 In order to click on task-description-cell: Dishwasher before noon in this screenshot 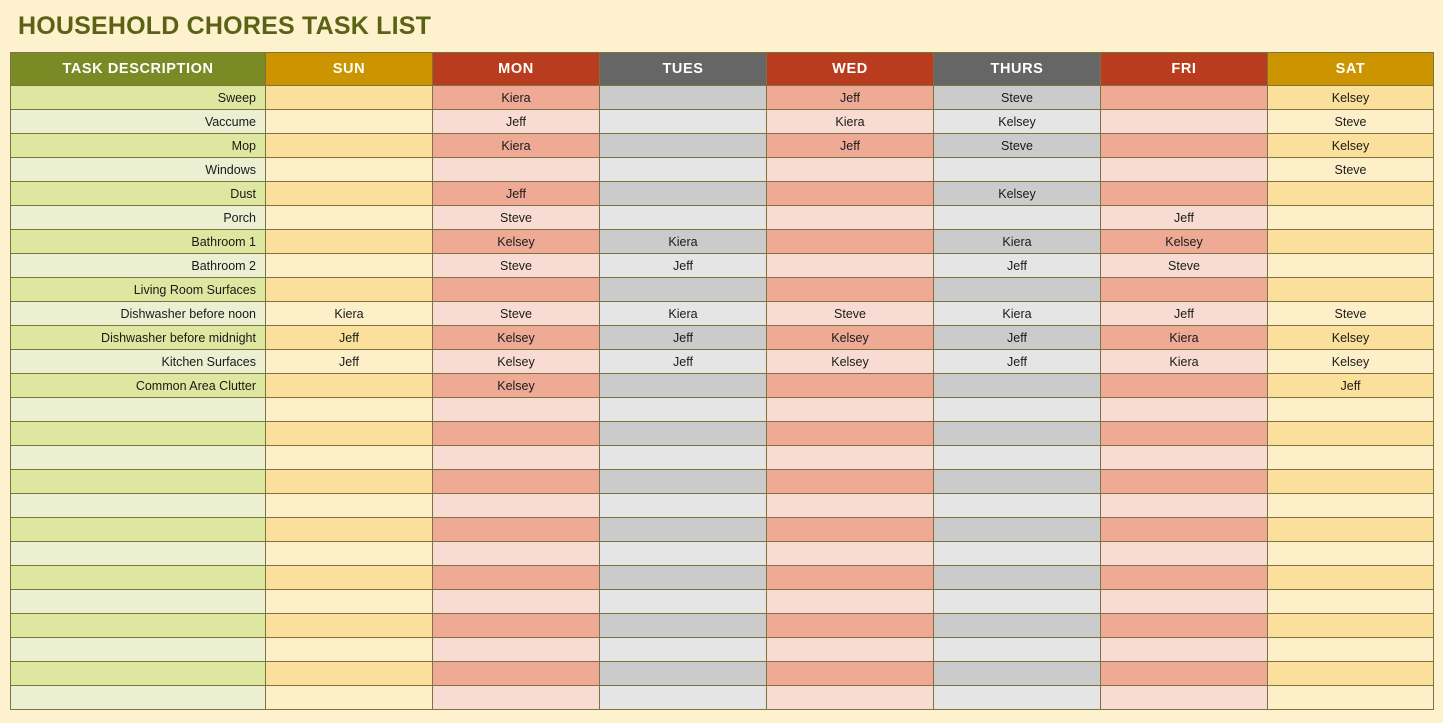, I will do `click(138, 313)`.